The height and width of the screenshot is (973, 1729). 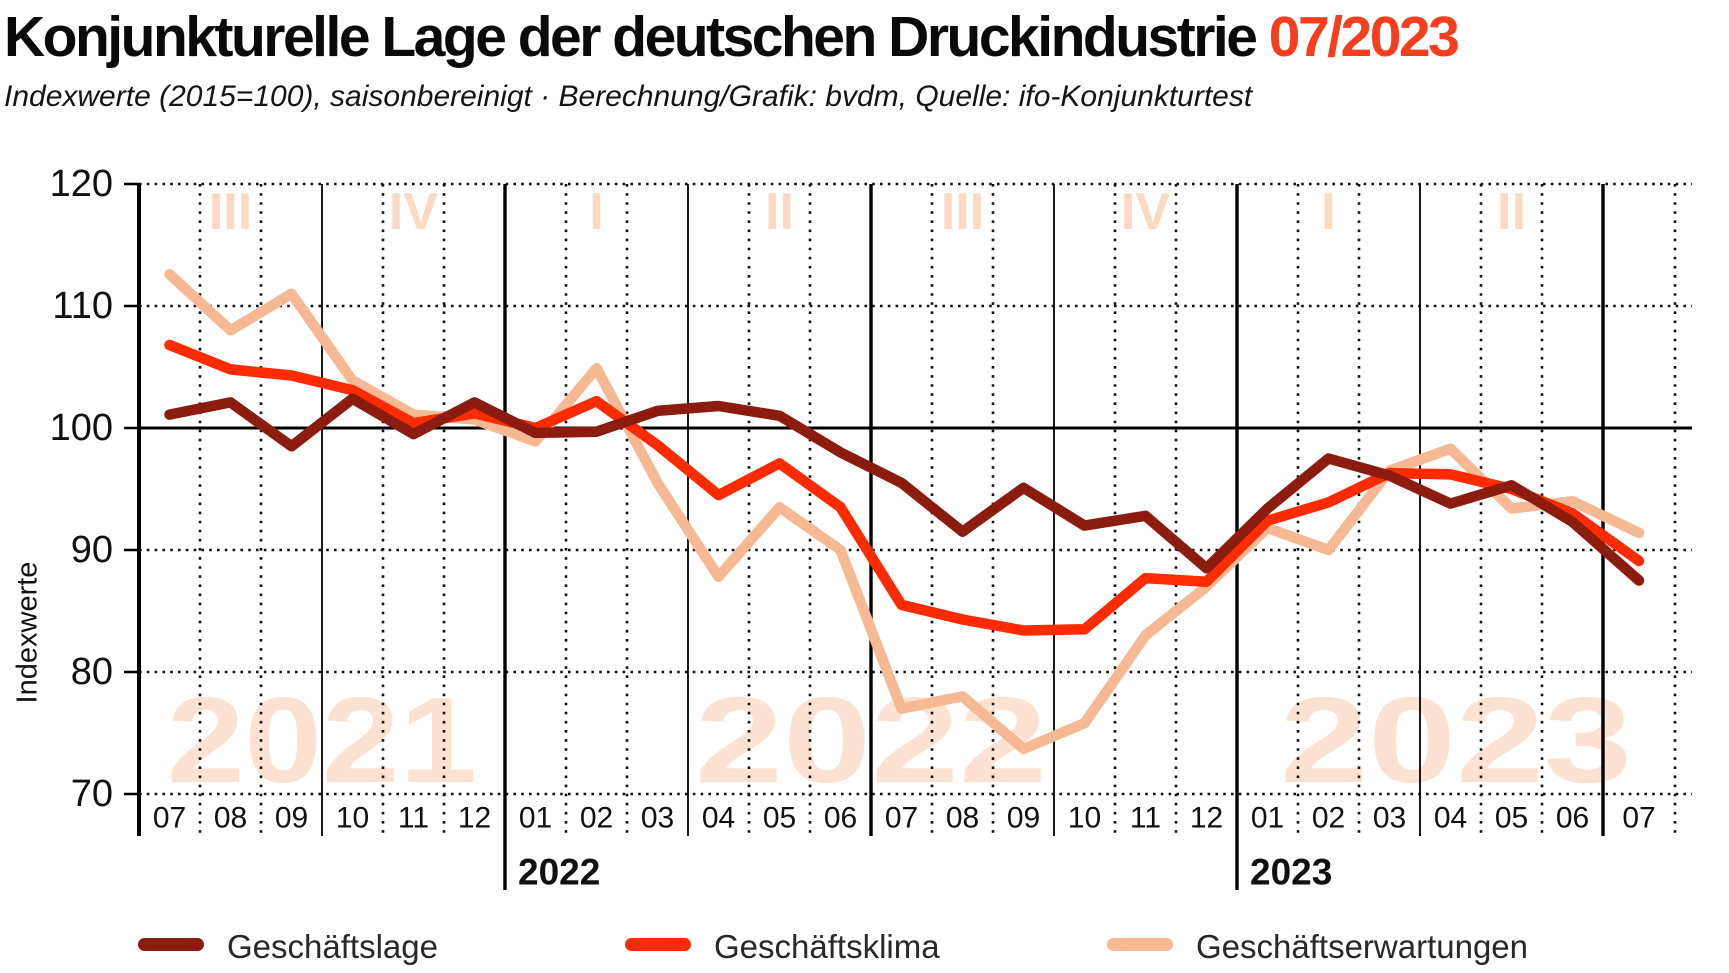 What do you see at coordinates (1140, 944) in the screenshot?
I see `legend-swatch-geschaeftserwartungen` at bounding box center [1140, 944].